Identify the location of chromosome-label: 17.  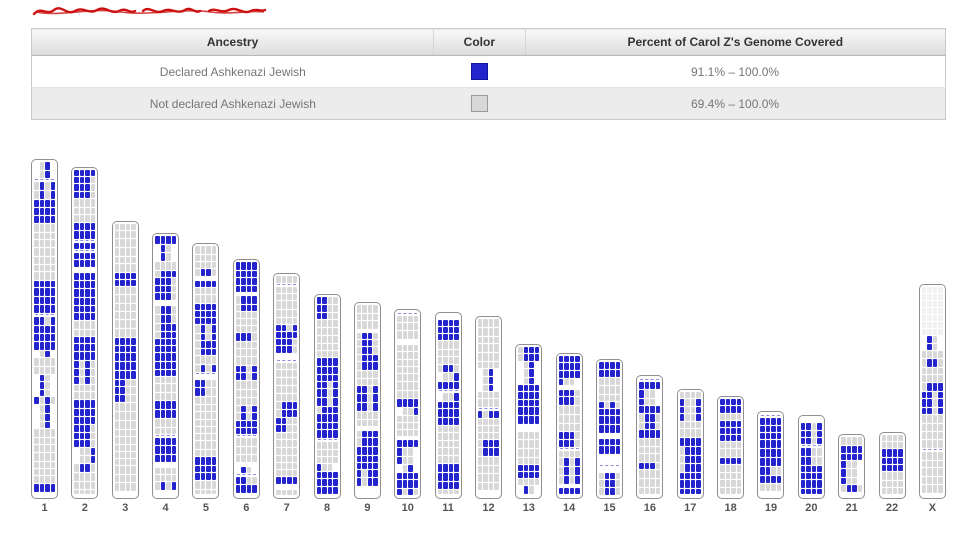
(690, 508).